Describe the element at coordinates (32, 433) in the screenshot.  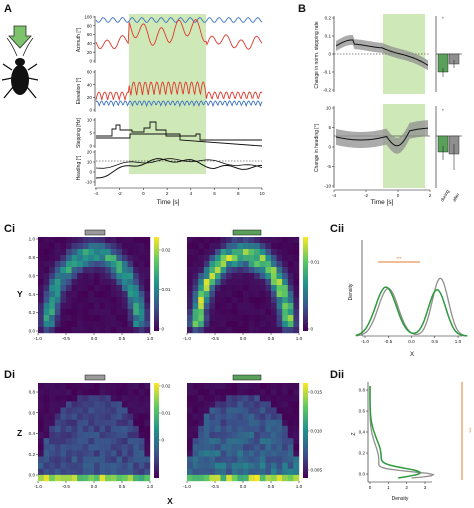
I see `di-ytick: 0.4` at that location.